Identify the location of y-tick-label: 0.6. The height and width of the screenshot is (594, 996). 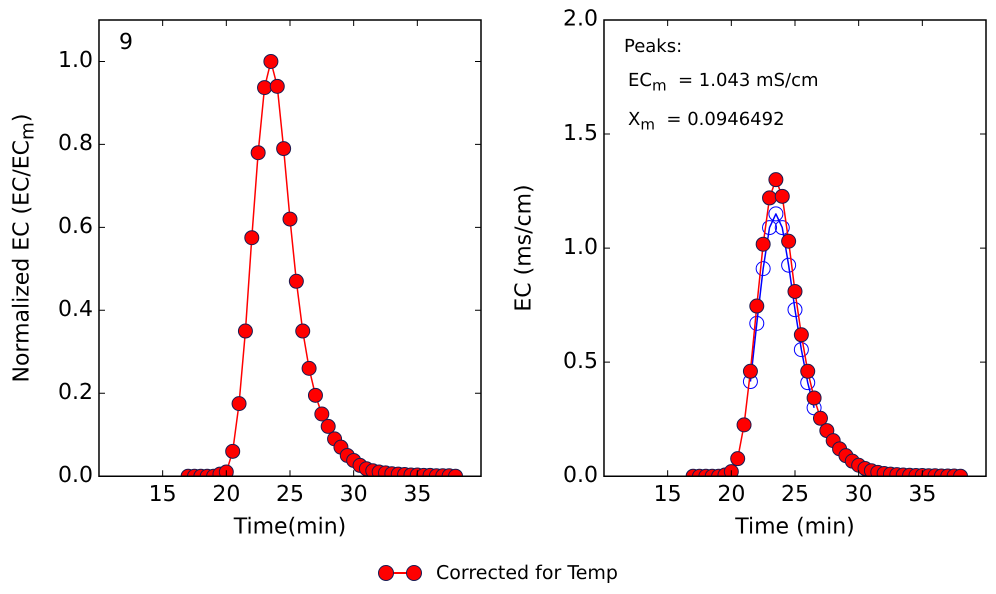
(75, 227).